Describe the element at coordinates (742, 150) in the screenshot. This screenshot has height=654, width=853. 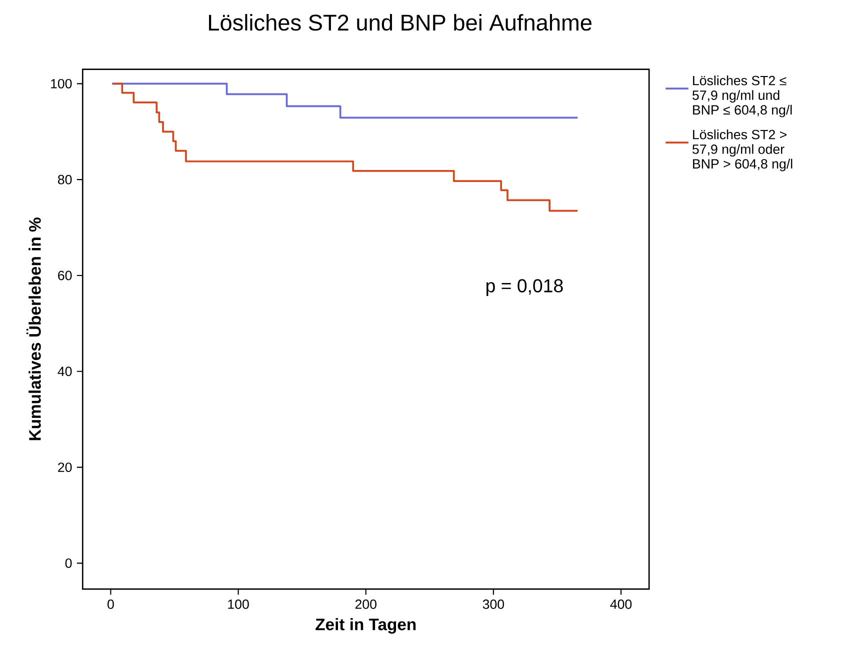
I see `legend-label: Lösliches ST2 > 57,9 ng/ml oder BNP > 604,8 ng/l` at that location.